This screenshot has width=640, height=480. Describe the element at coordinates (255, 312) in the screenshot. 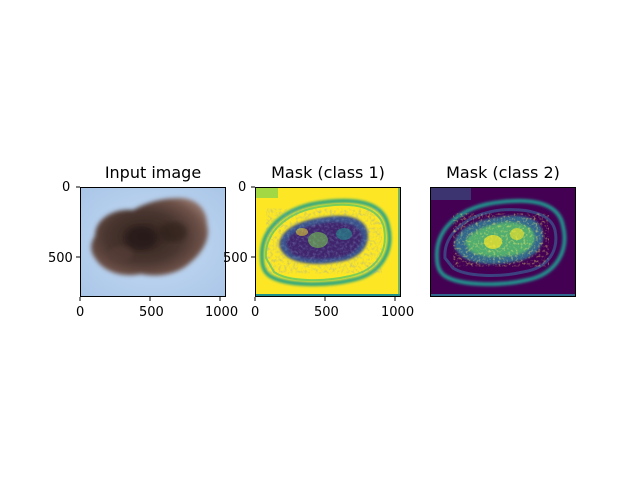

I see `panel-2-xtick-0: 0` at that location.